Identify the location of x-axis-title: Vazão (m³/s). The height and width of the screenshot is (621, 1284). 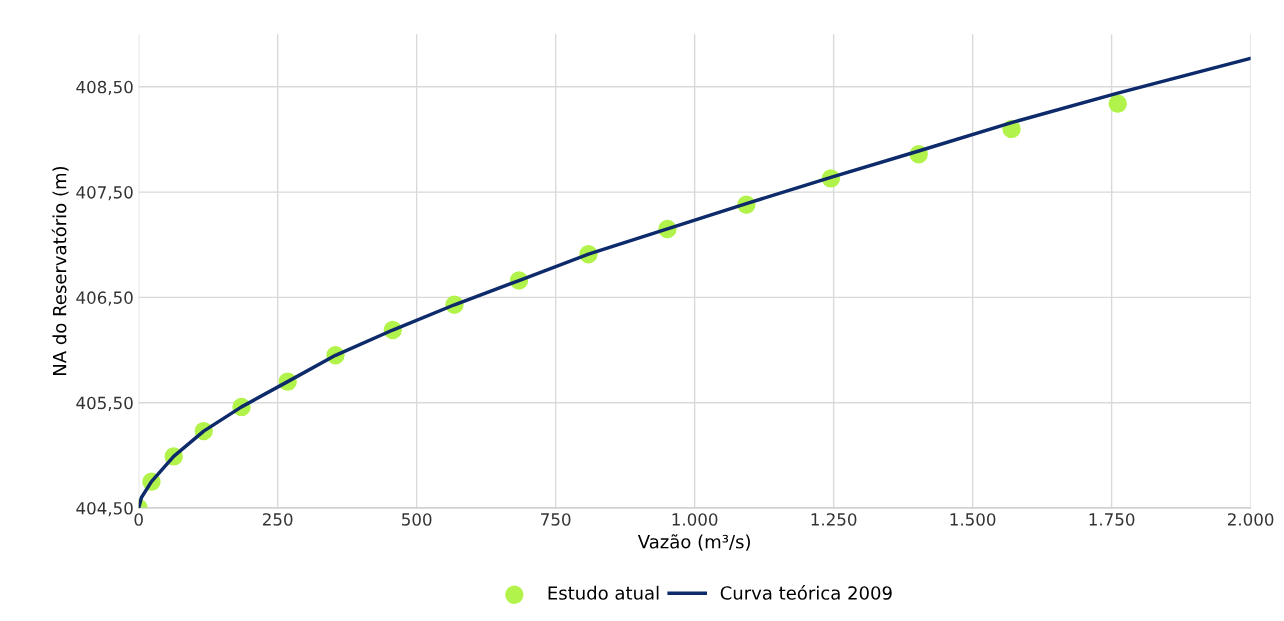
(693, 542).